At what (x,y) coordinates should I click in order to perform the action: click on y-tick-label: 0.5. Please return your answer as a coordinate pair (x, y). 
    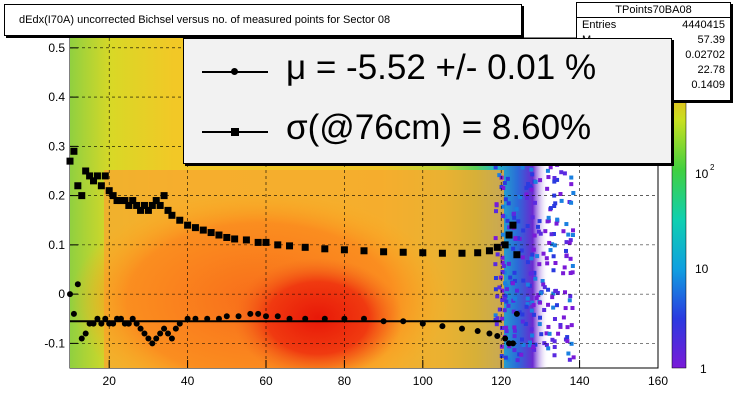
    Looking at the image, I should click on (56, 48).